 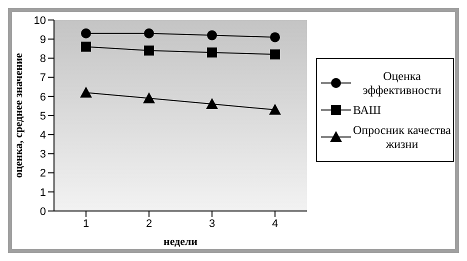 I want to click on y-tick-label: 0, so click(x=43, y=212).